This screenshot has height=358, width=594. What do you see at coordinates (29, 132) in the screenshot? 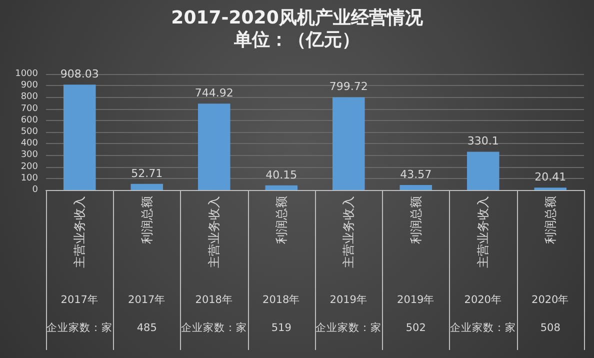
I see `y-tick-label: 500` at bounding box center [29, 132].